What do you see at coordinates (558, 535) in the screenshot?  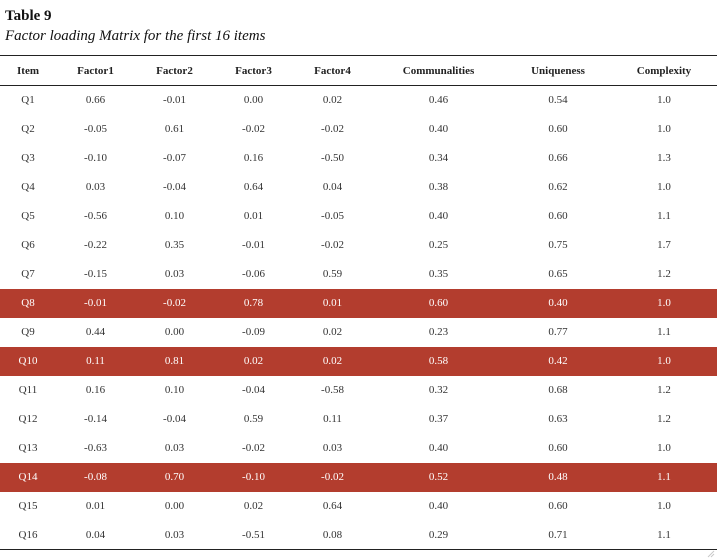 I see `value-cell: 0.71` at bounding box center [558, 535].